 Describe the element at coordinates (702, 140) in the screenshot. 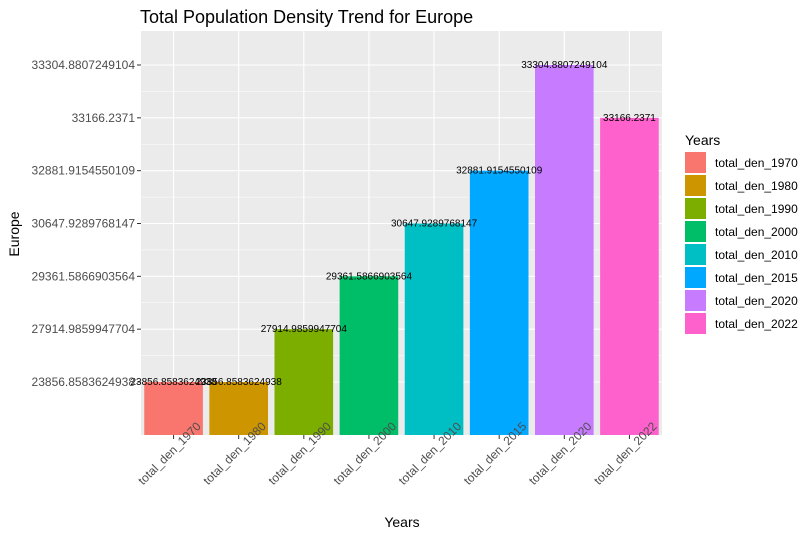

I see `legend-title: Years` at that location.